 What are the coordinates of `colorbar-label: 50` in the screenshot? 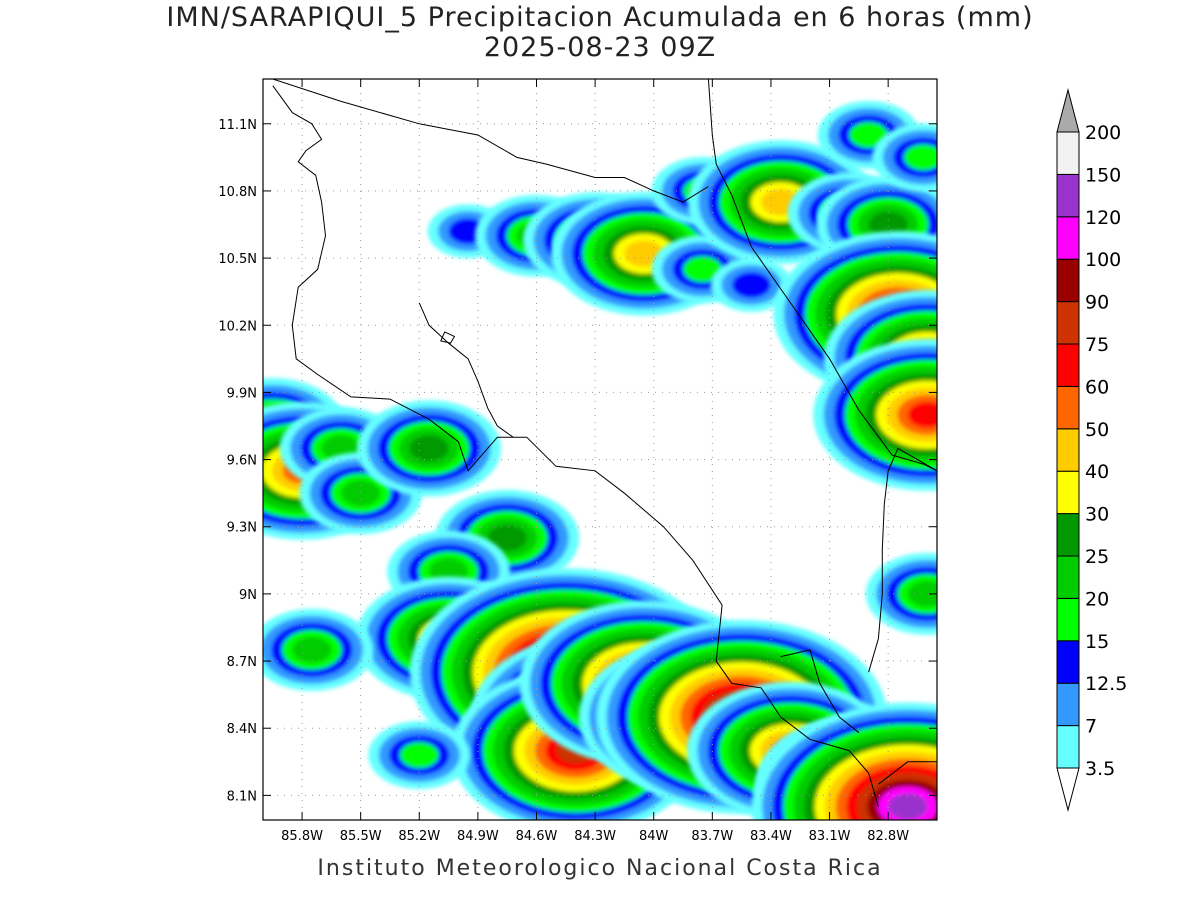 It's located at (1097, 430).